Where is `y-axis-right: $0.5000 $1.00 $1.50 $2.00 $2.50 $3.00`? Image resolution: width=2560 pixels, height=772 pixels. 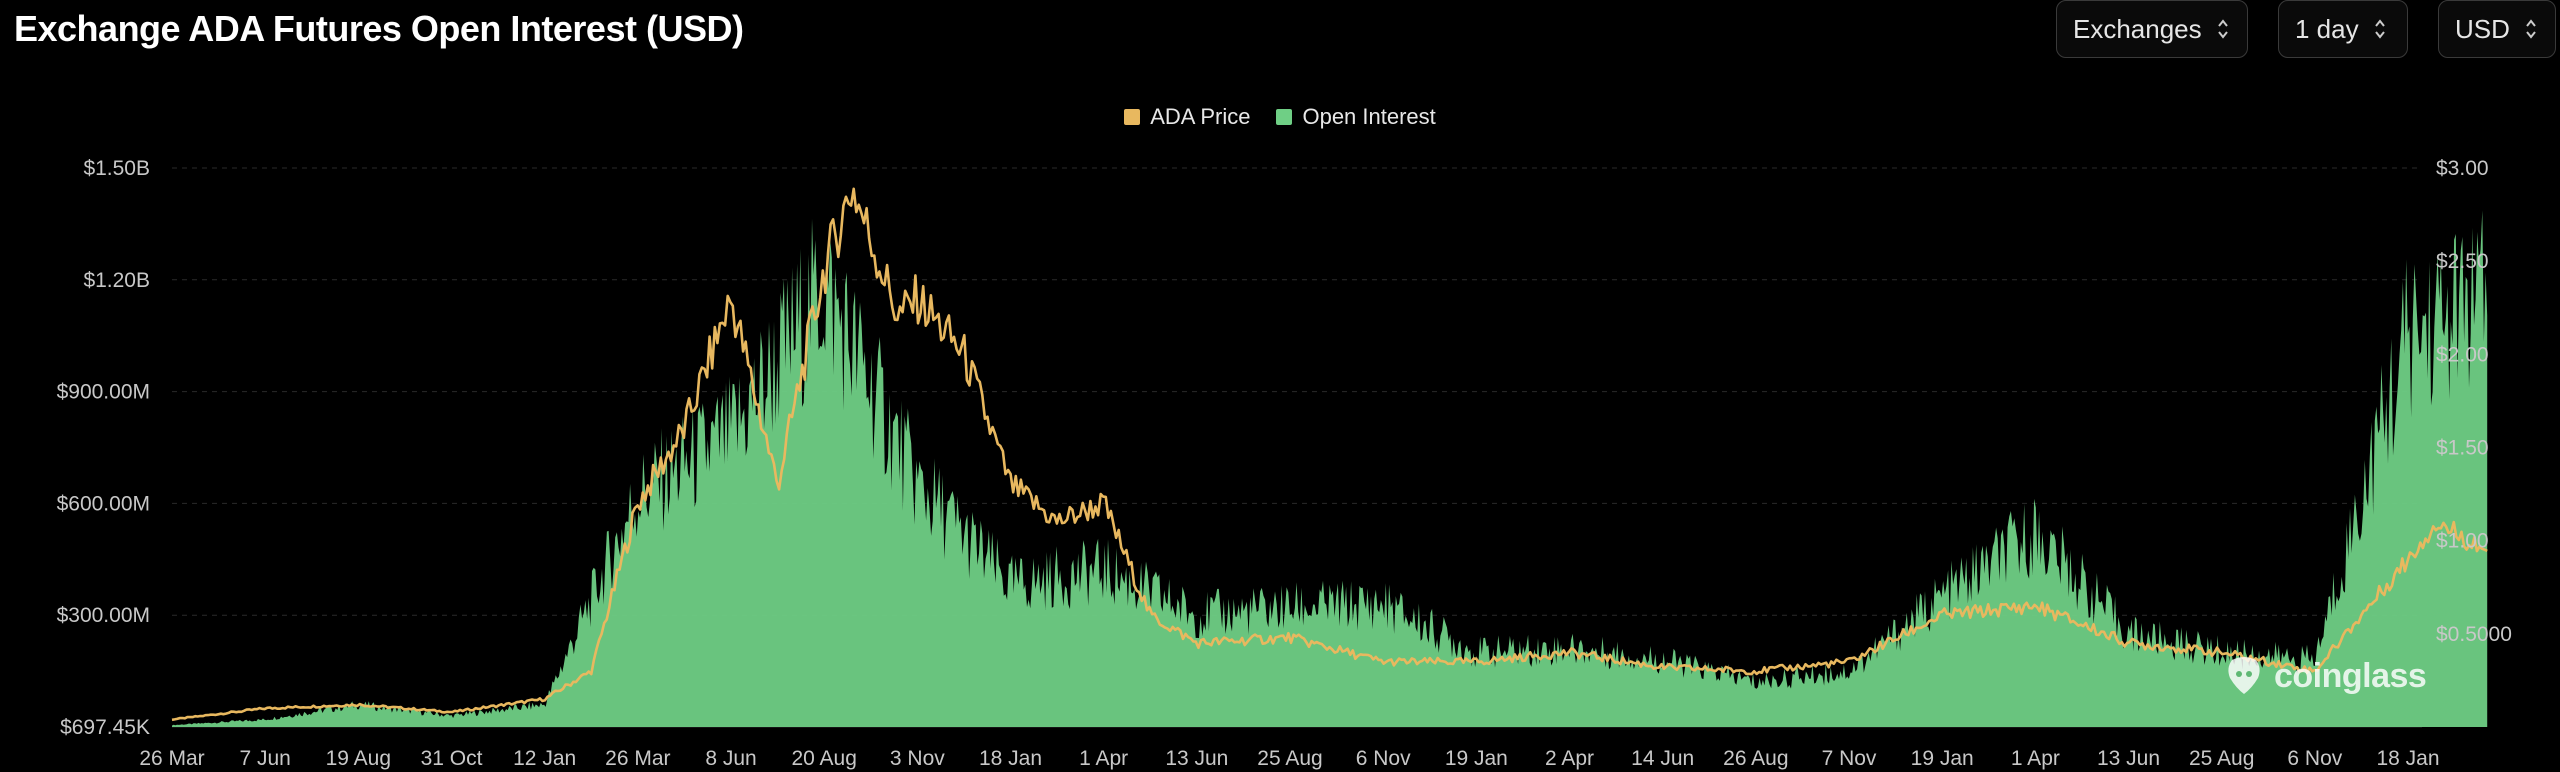
y-axis-right: $0.5000 $1.00 $1.50 $2.00 $2.50 $3.00 is located at coordinates (2474, 401).